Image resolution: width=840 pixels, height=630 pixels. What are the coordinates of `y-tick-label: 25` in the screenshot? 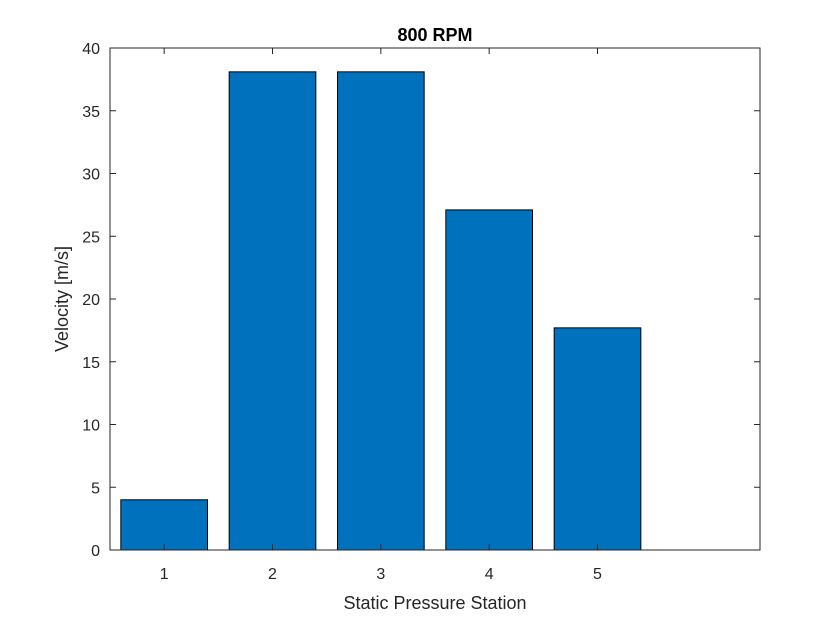 It's located at (91, 237).